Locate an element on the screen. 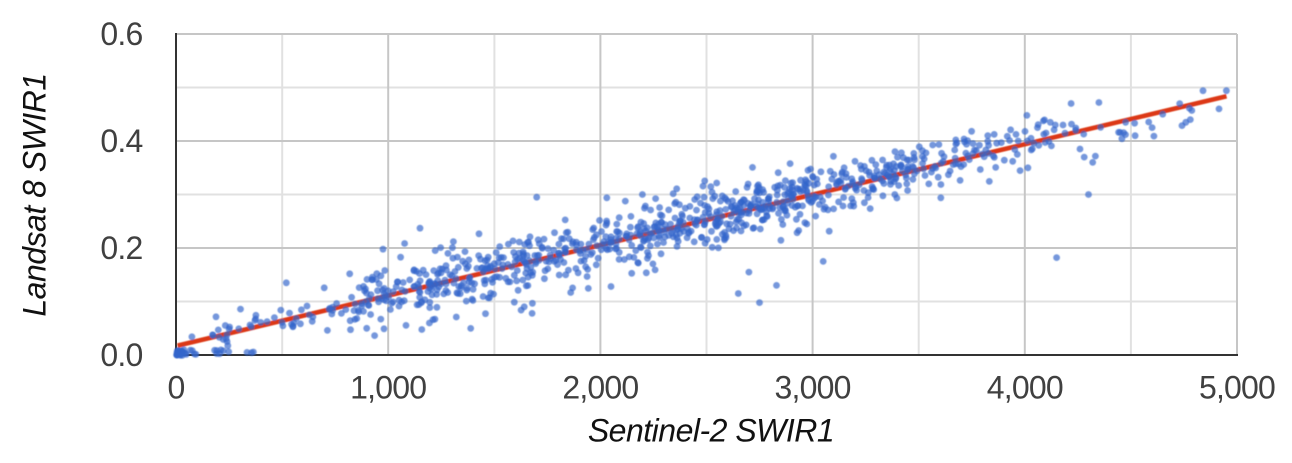  svg-text: 0.2 is located at coordinates (121, 248).